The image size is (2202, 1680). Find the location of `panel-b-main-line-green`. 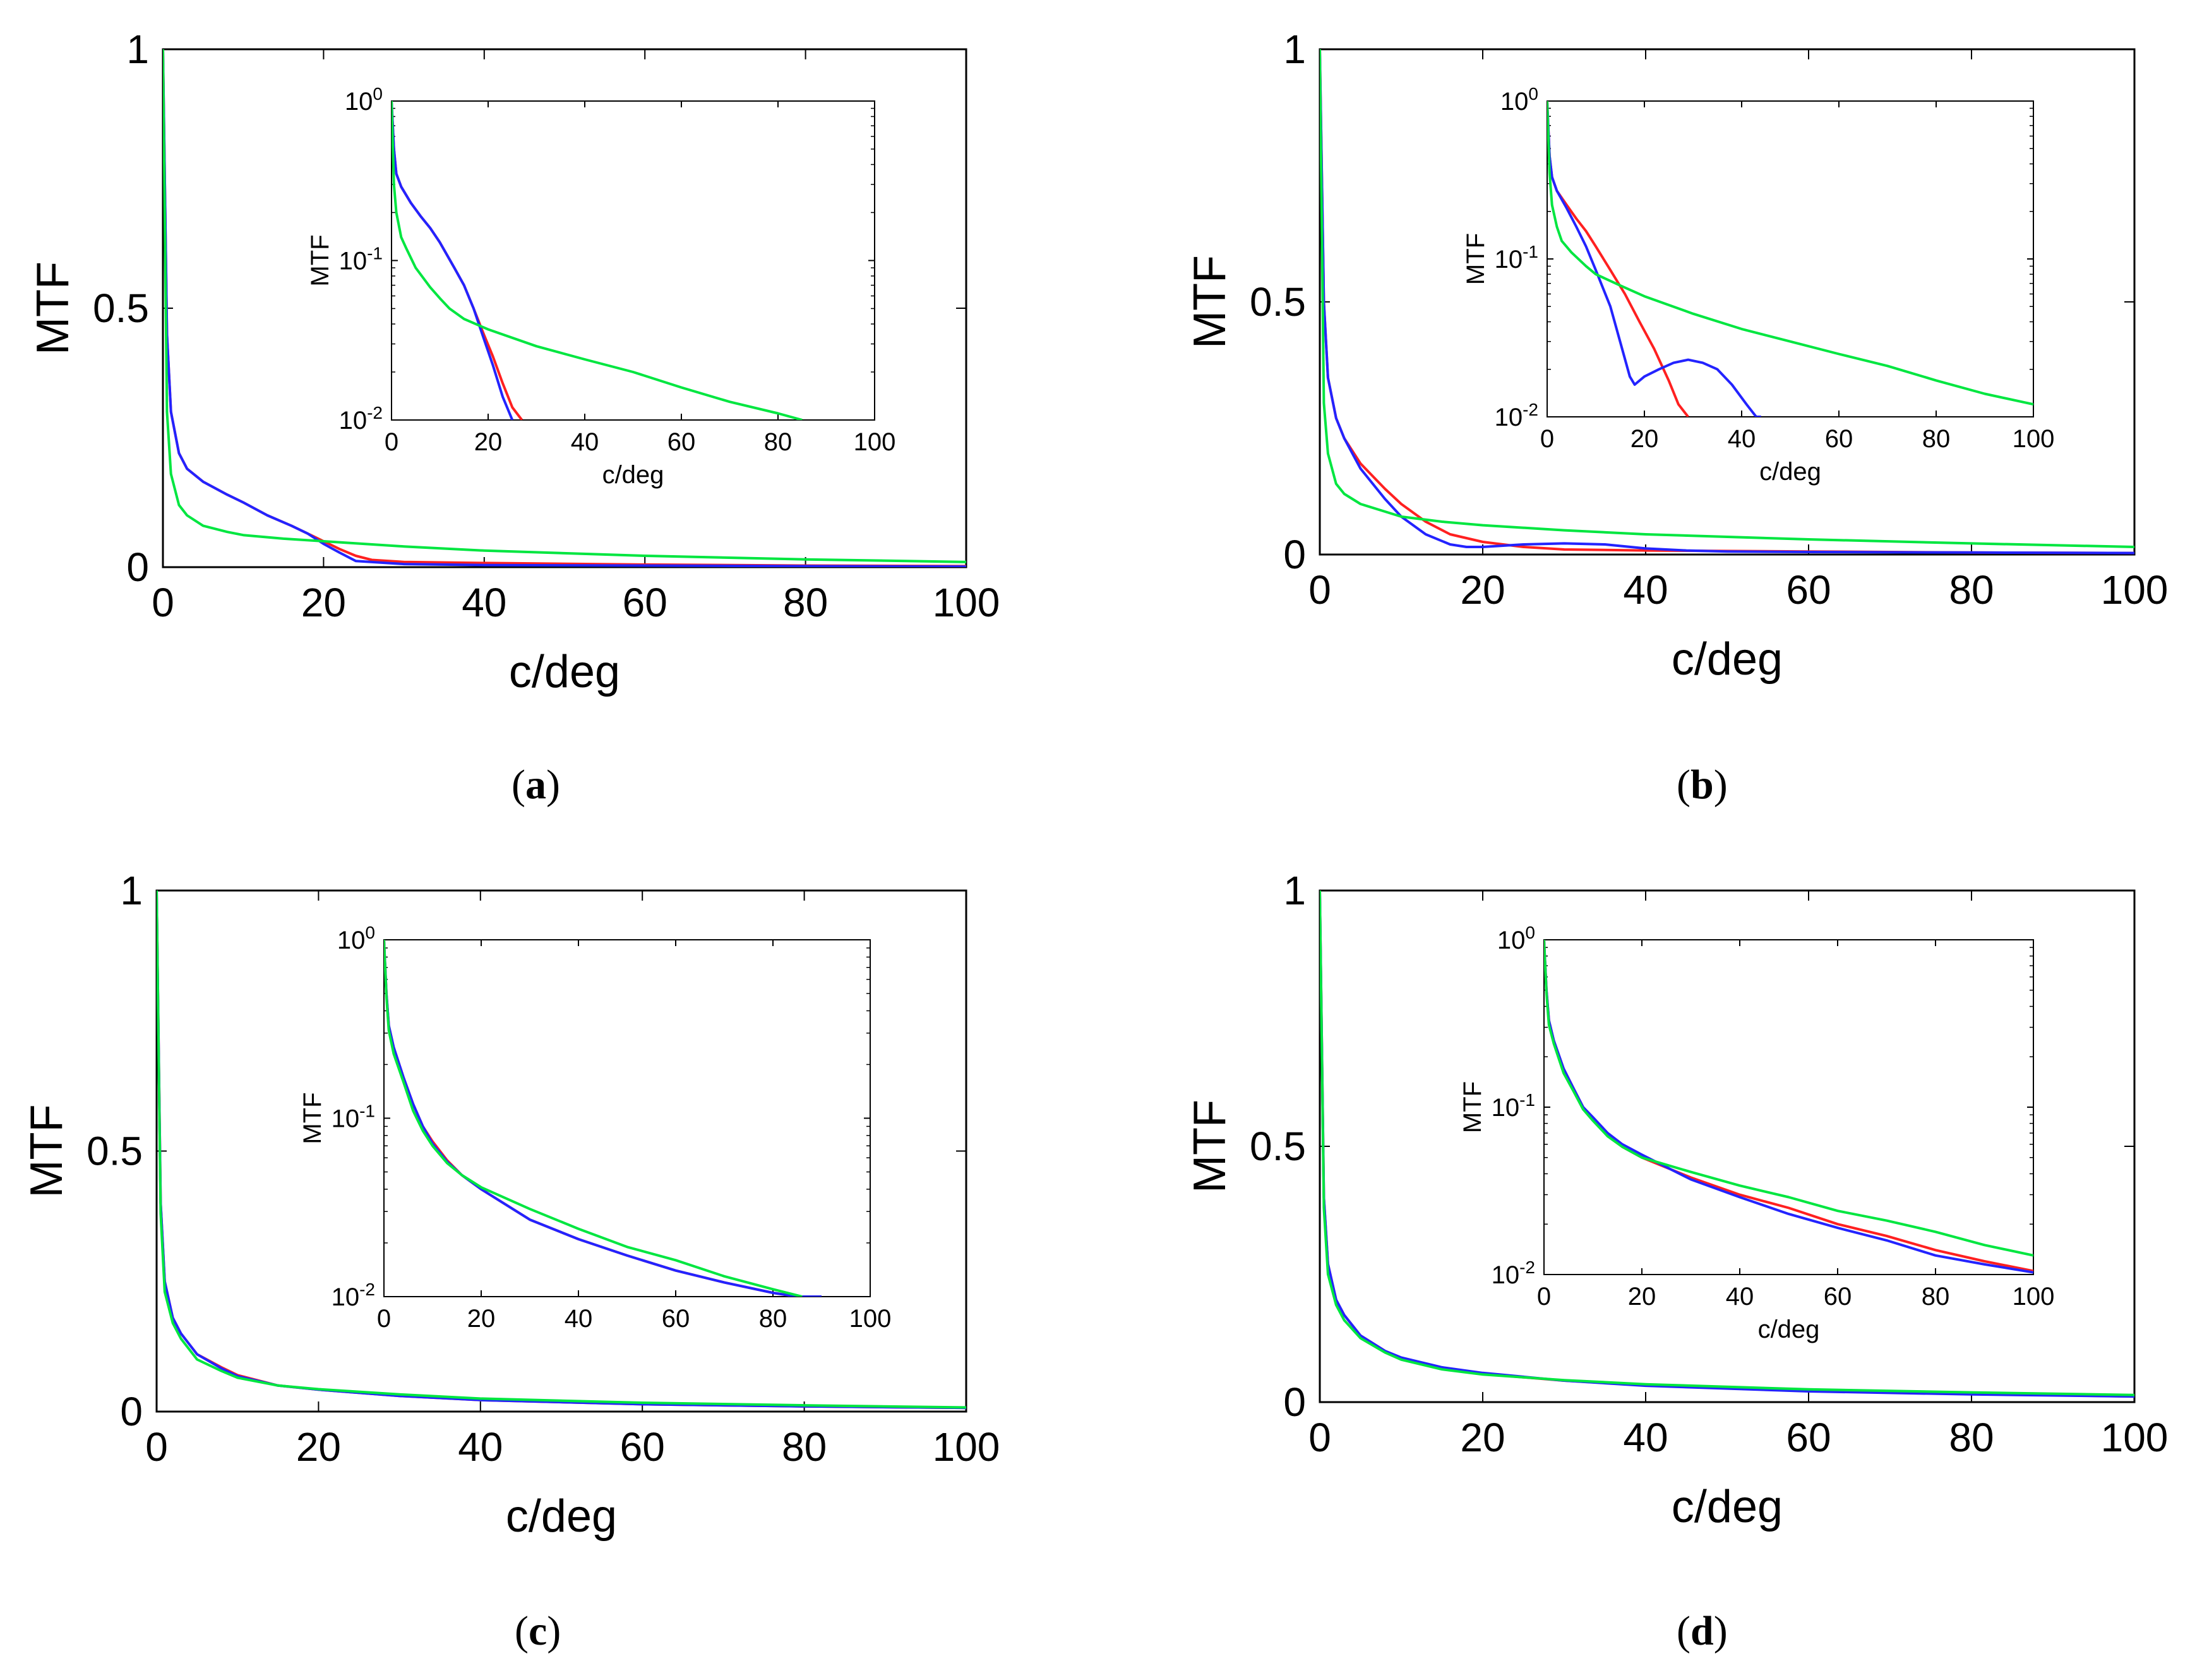

panel-b-main-line-green is located at coordinates (1727, 298).